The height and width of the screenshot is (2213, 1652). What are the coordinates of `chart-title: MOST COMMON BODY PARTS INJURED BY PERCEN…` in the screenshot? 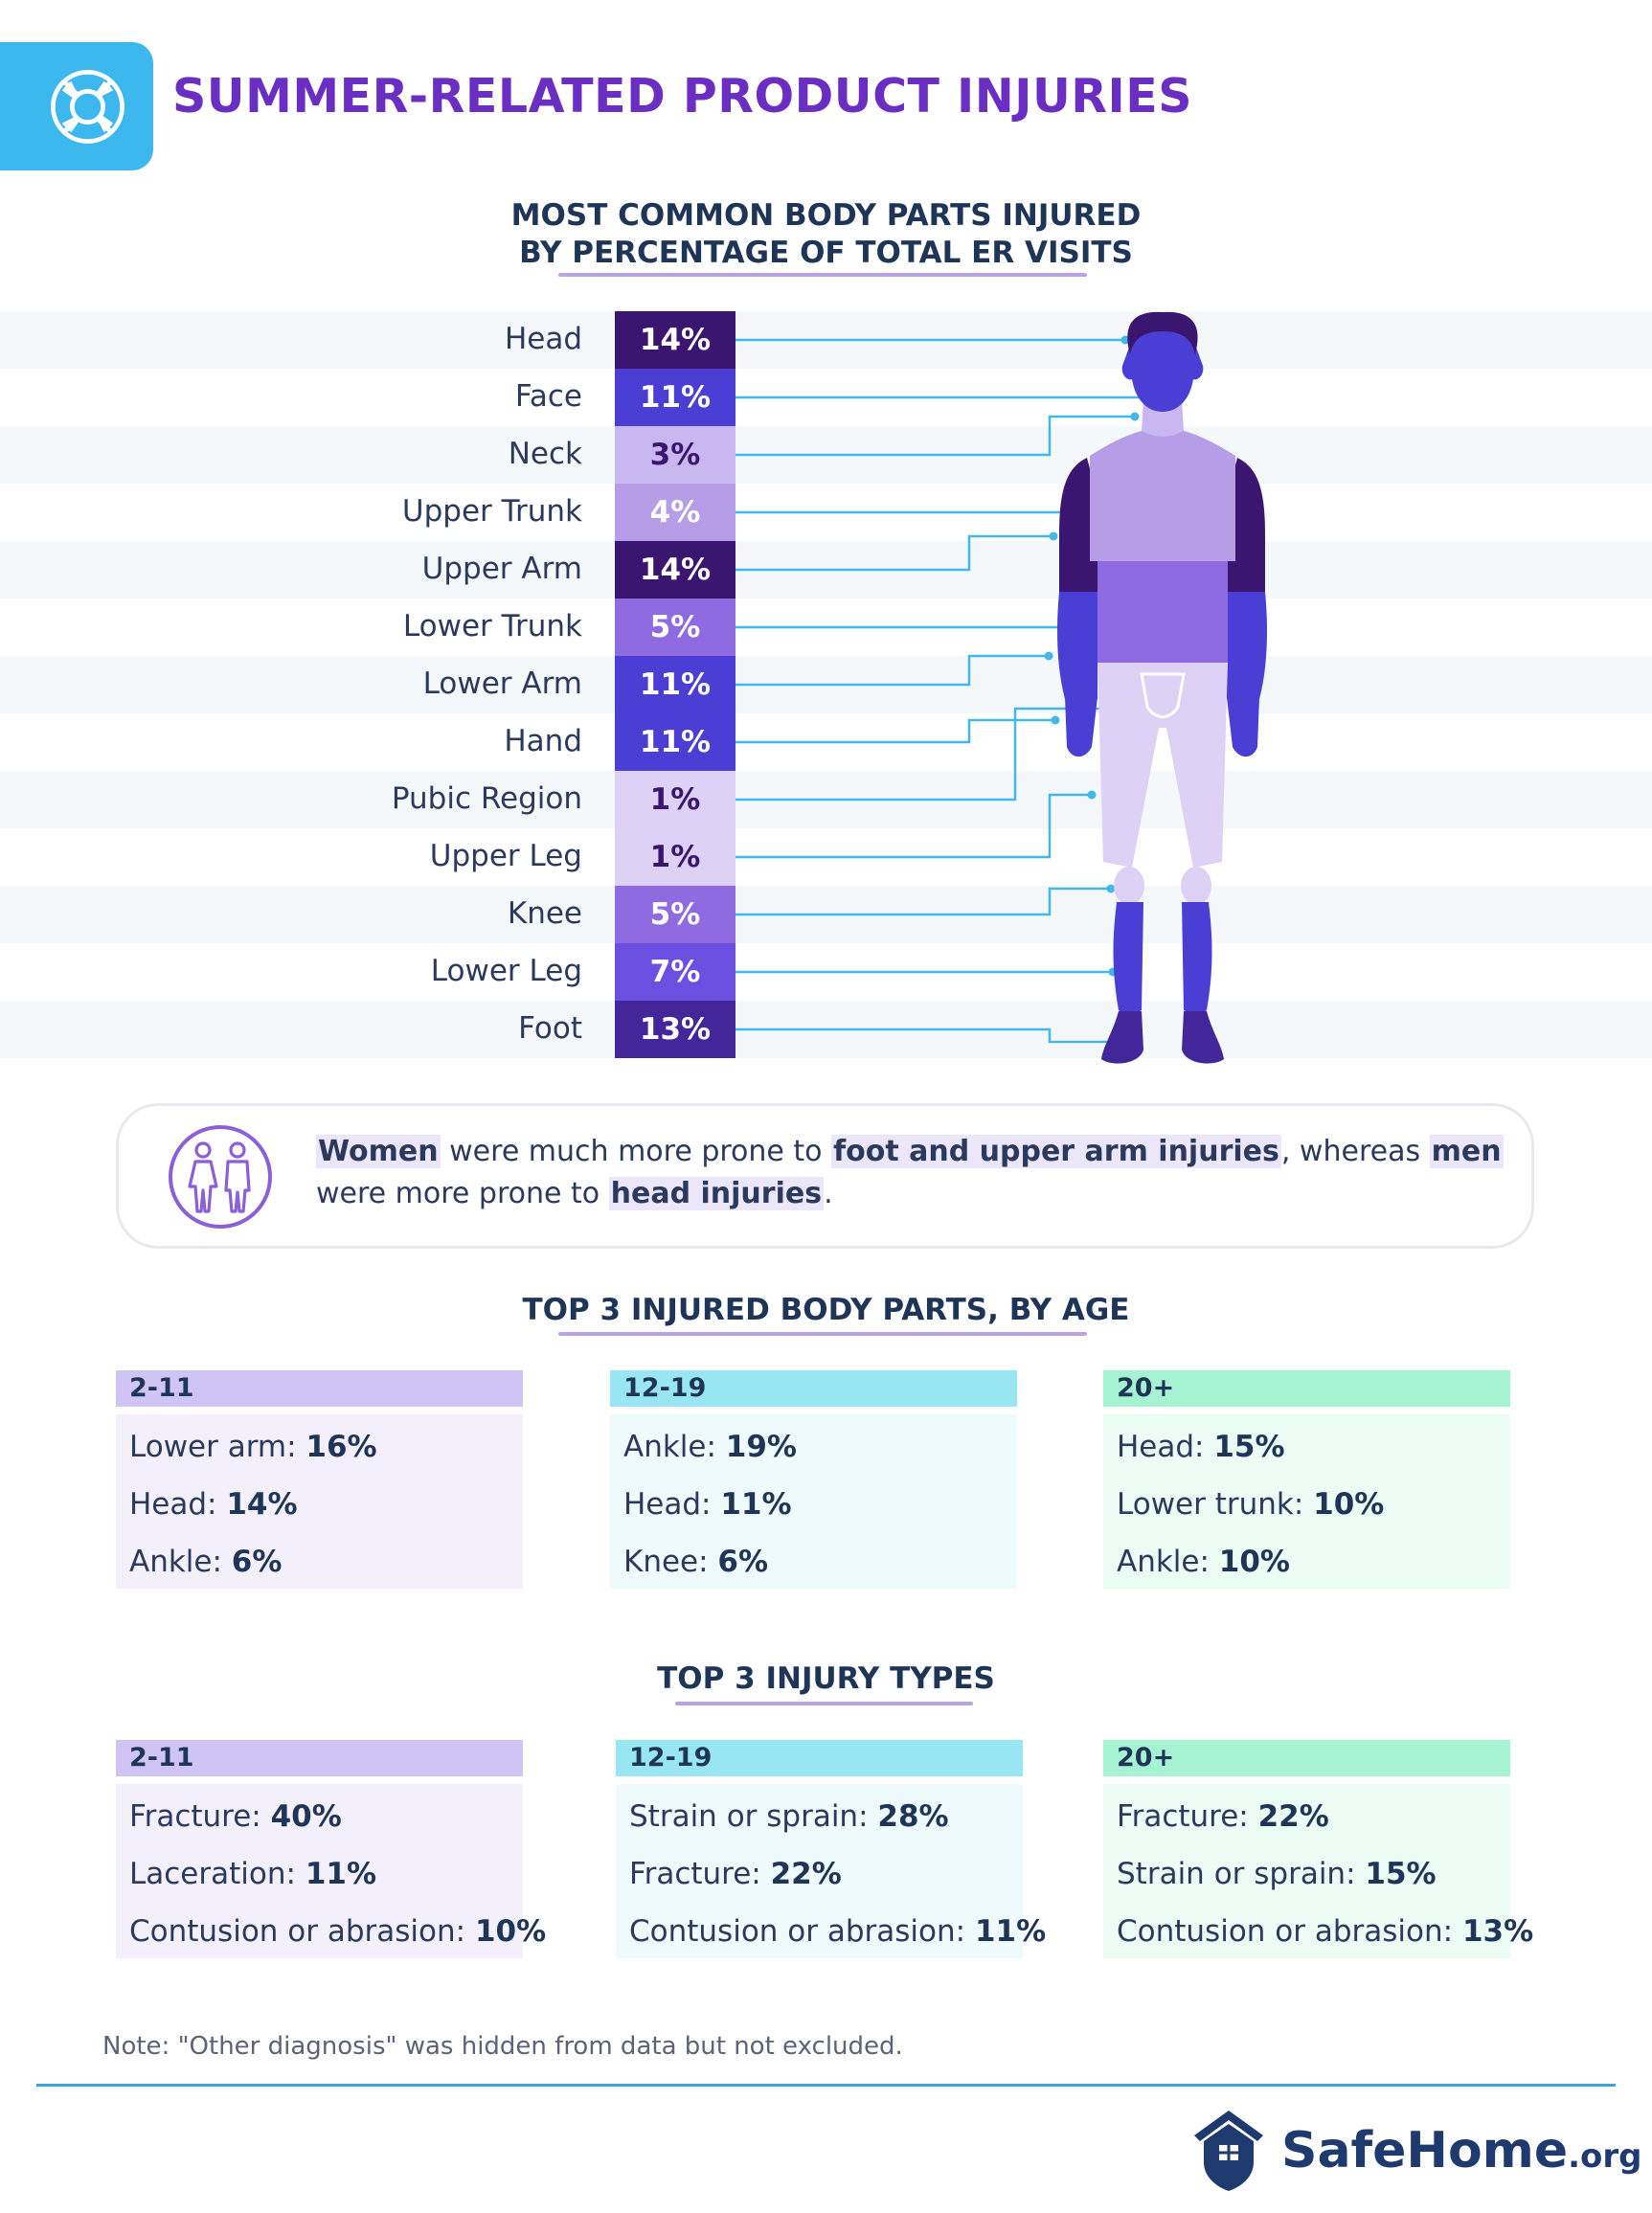 It's located at (826, 234).